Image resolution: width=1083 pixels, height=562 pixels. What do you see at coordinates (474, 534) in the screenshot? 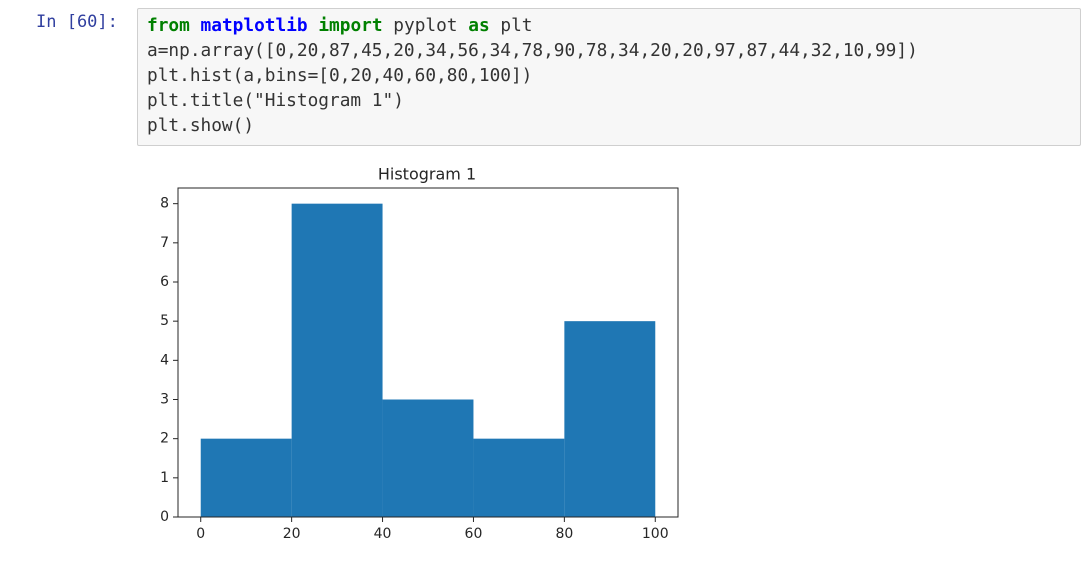
I see `x-tick-label: 60` at bounding box center [474, 534].